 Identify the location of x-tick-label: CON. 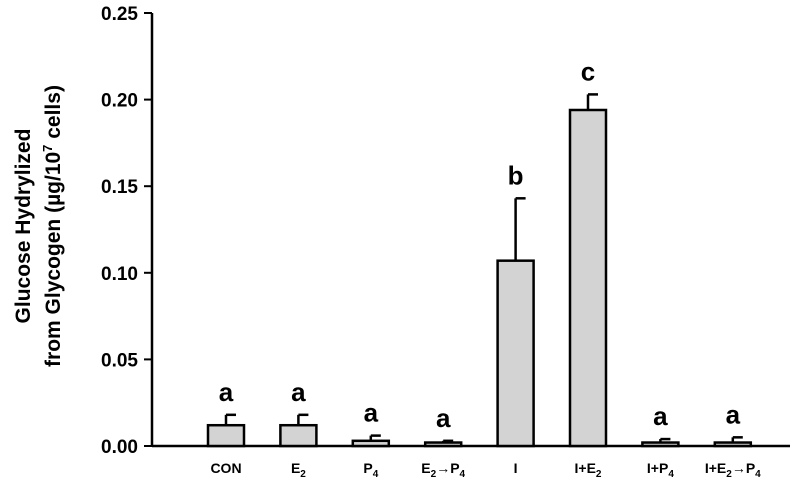
(225, 468).